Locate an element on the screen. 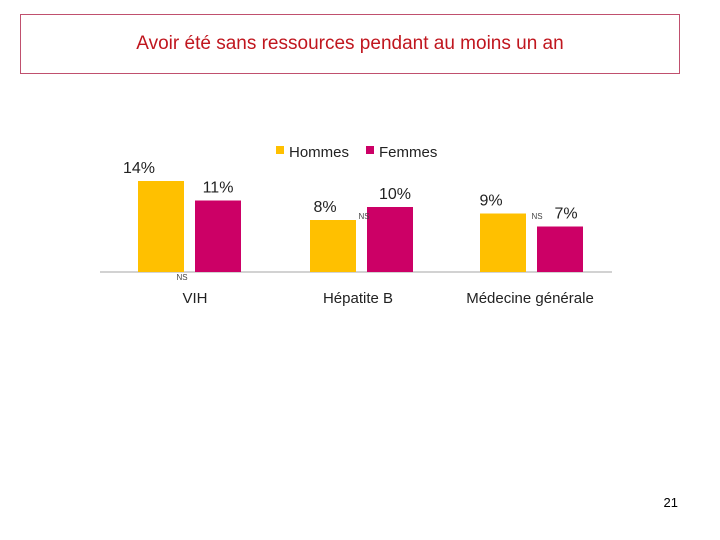  page-number: 21 is located at coordinates (670, 502).